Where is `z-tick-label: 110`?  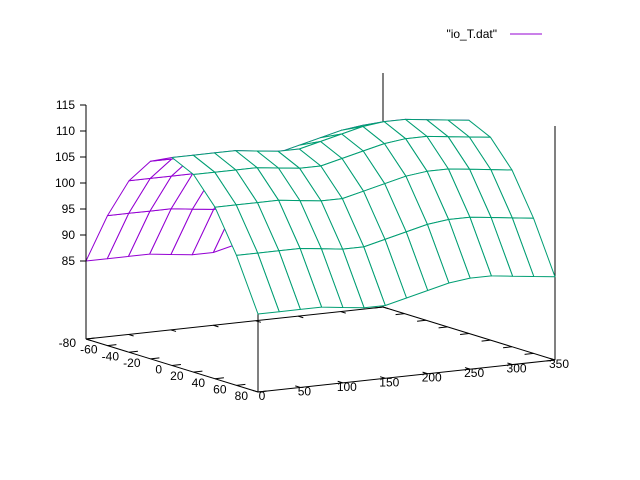
z-tick-label: 110 is located at coordinates (65, 131).